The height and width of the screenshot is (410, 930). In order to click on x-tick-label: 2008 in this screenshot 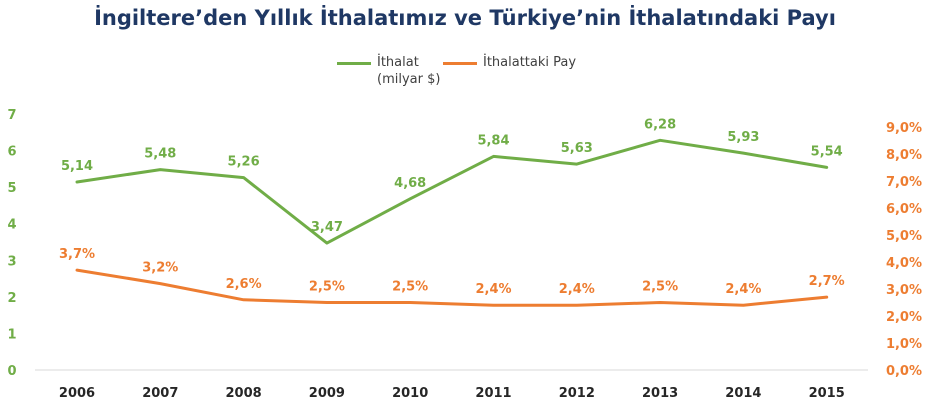, I will do `click(244, 393)`.